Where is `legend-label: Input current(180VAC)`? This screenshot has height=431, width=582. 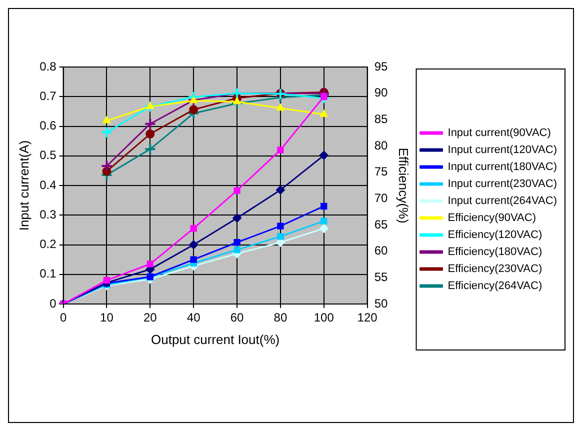
legend-label: Input current(180VAC) is located at coordinates (503, 167).